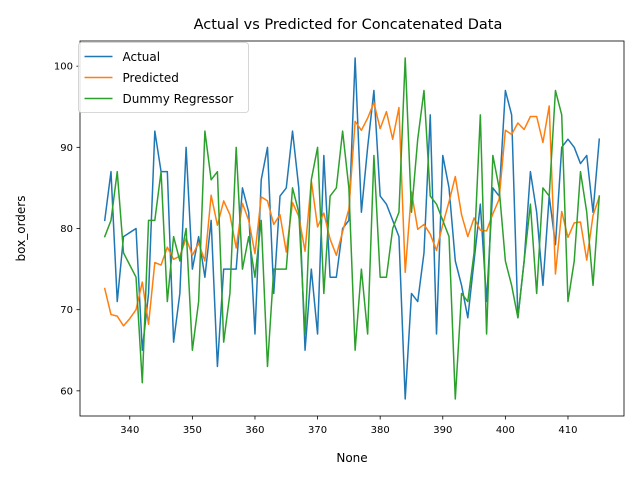 This screenshot has width=640, height=484. I want to click on x-axis: 340 350 360 370 380 390 400 410, so click(349, 426).